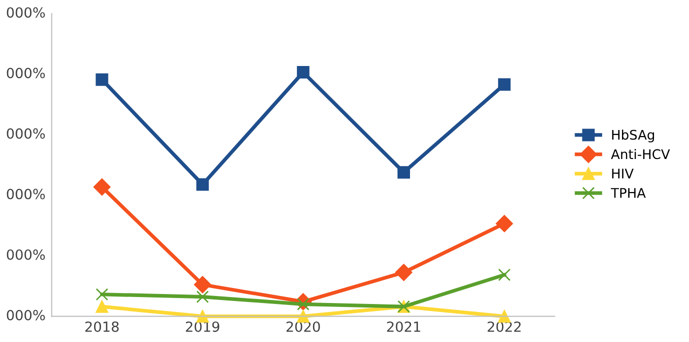 This screenshot has height=342, width=689. I want to click on legend-label: HbSAg, so click(633, 136).